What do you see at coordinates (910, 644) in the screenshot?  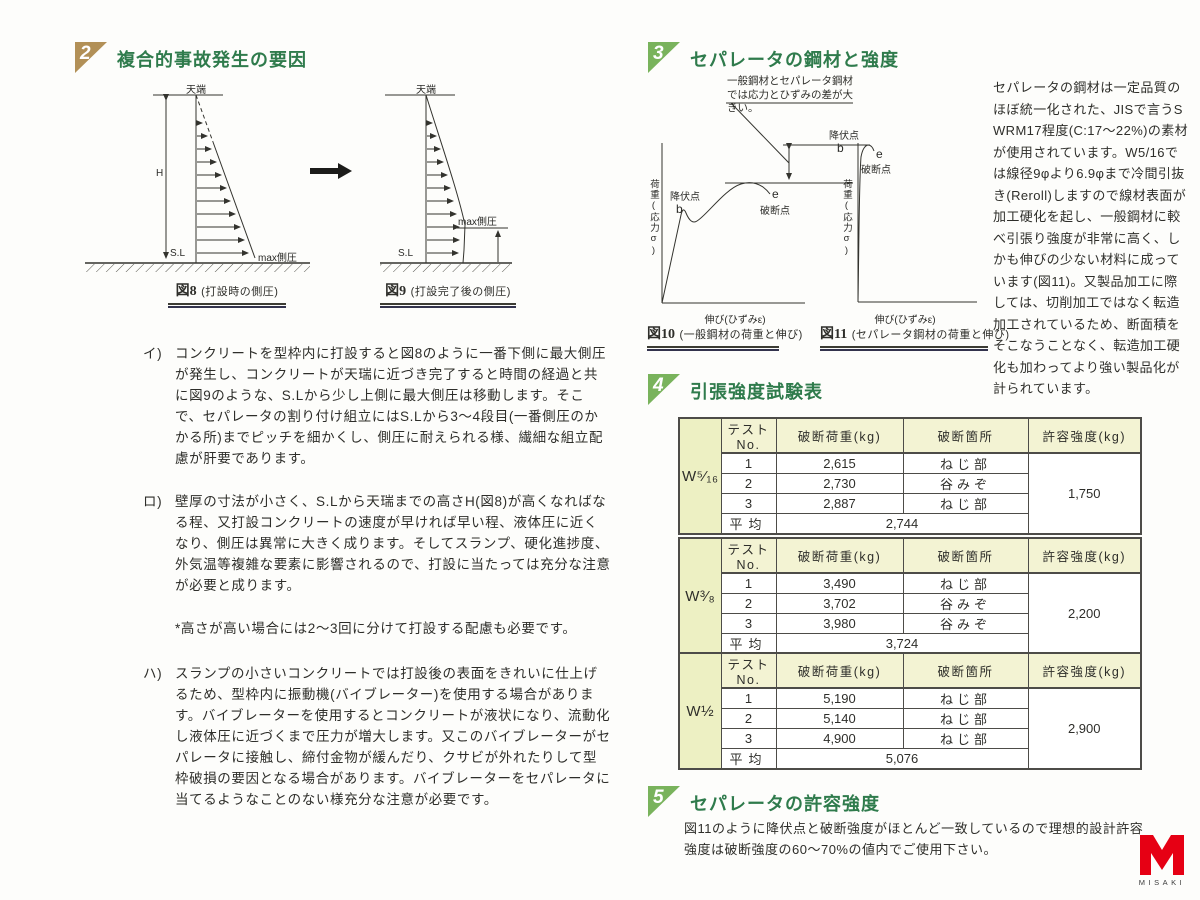 I see `average-row: 平均 3,724` at bounding box center [910, 644].